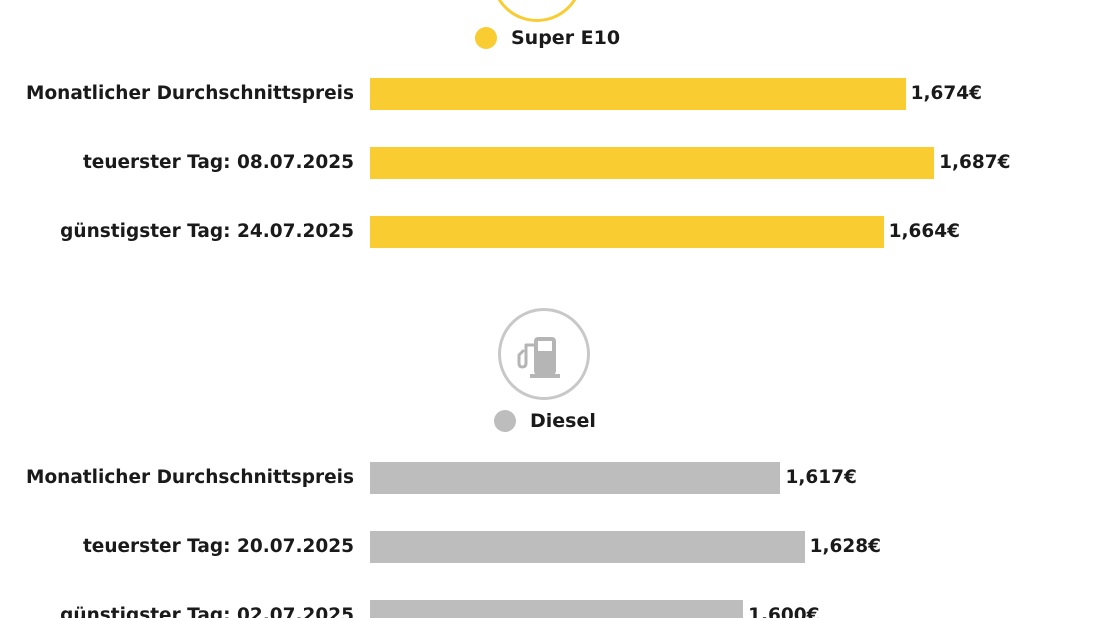 This screenshot has height=618, width=1100. I want to click on value-label: 1,617€, so click(821, 477).